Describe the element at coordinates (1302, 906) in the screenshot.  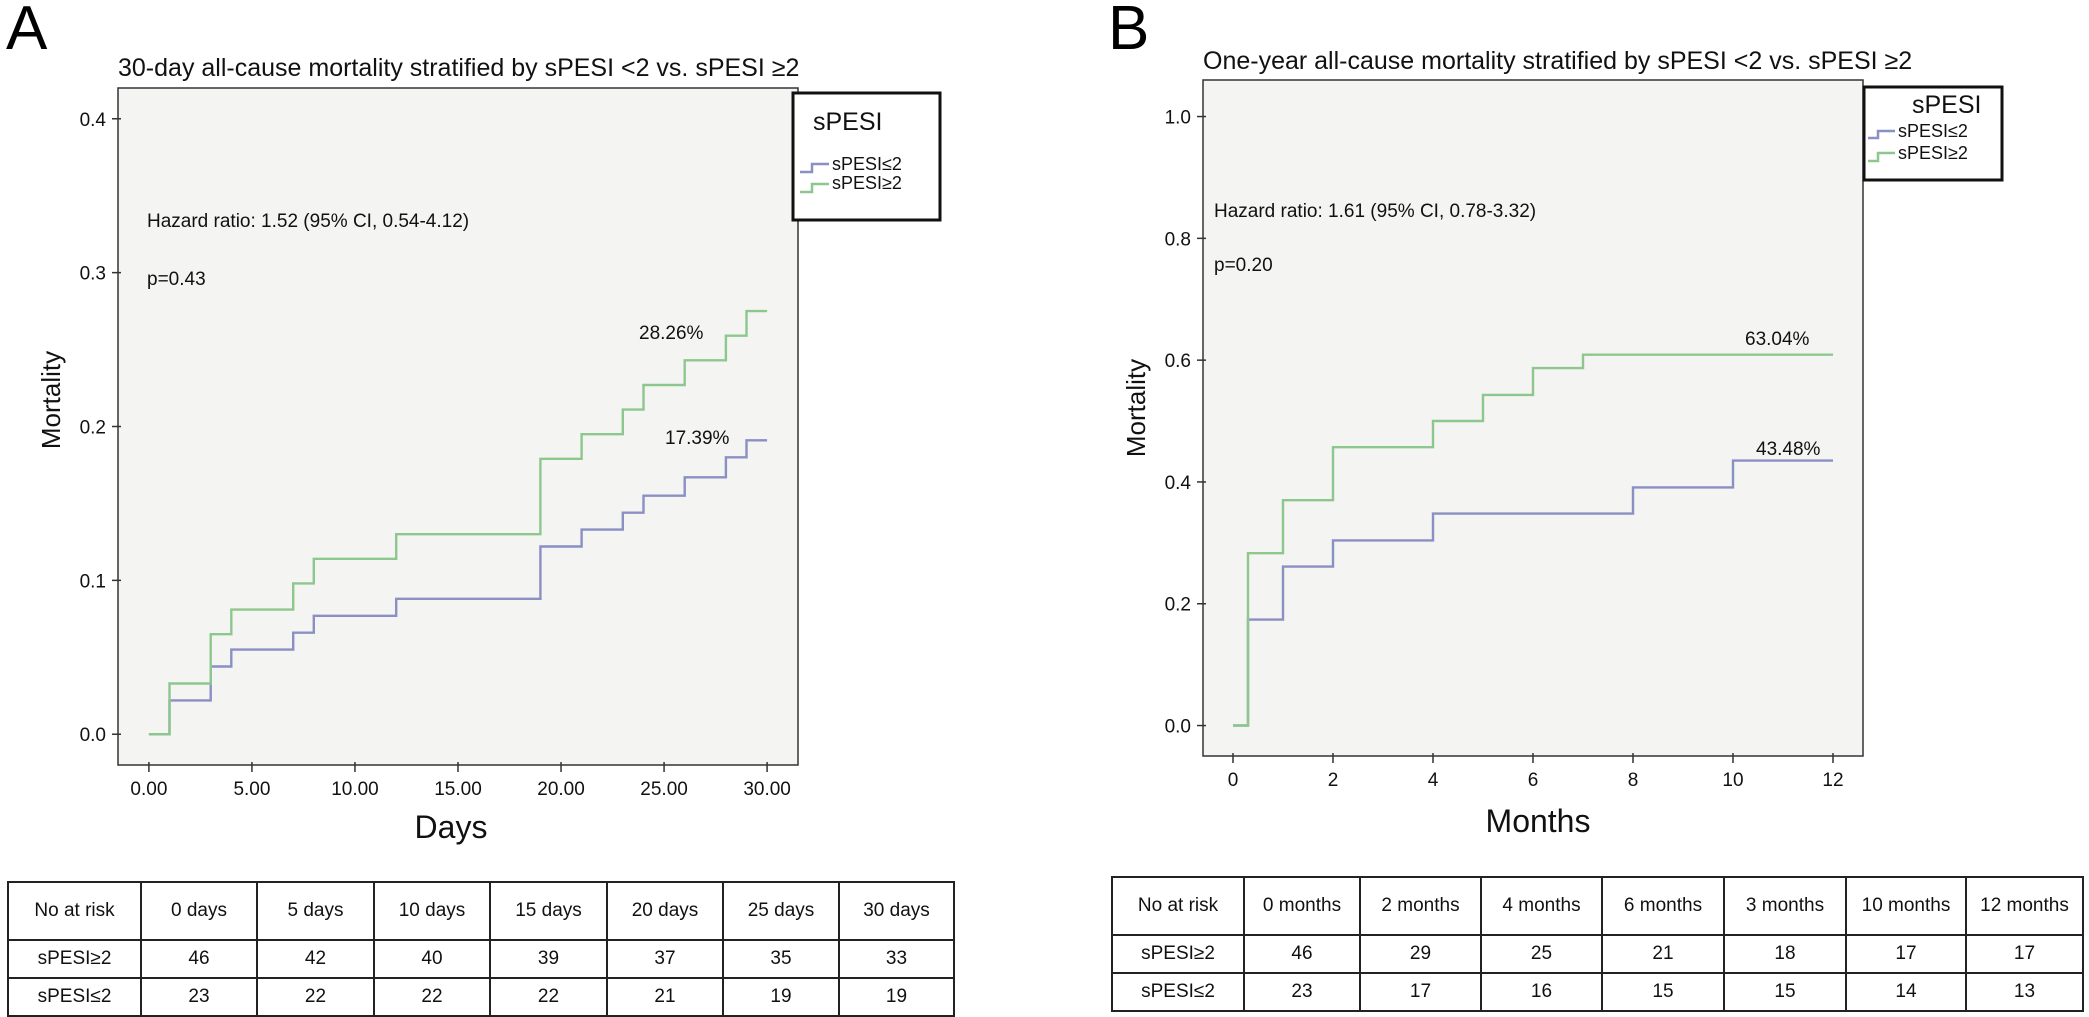
I see `risk-table-b-header-cell: 0 months` at that location.